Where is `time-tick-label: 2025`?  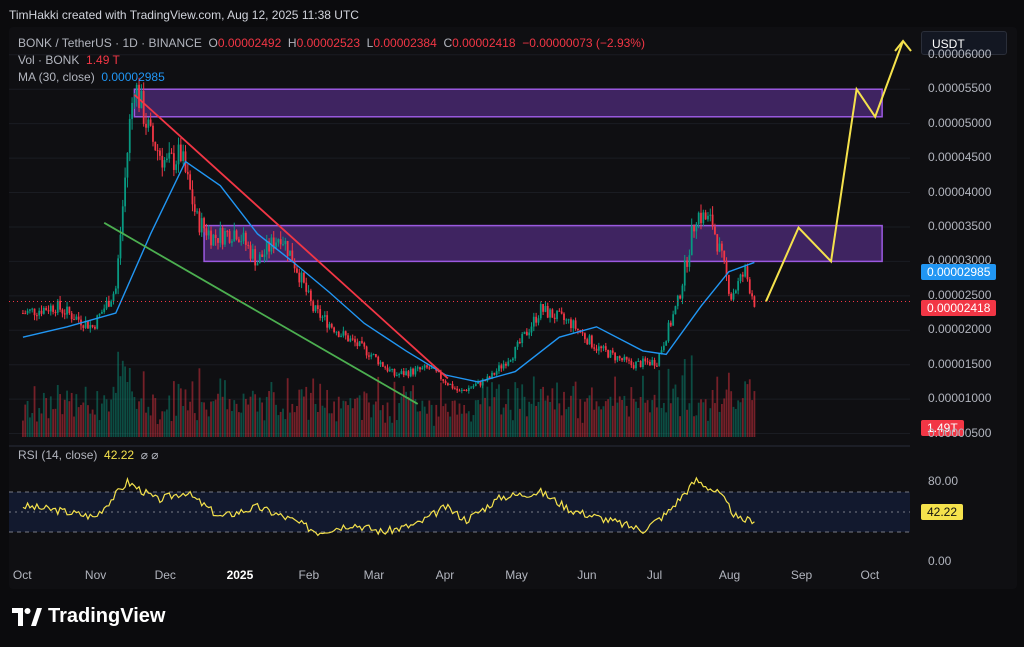
time-tick-label: 2025 is located at coordinates (240, 575).